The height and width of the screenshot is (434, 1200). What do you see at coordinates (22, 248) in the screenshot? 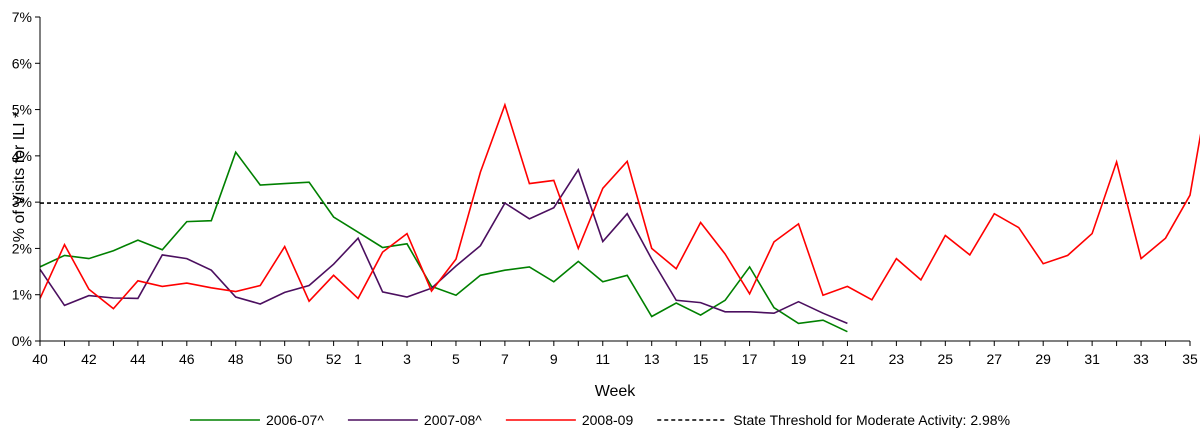
I see `y-tick-label: 2%` at bounding box center [22, 248].